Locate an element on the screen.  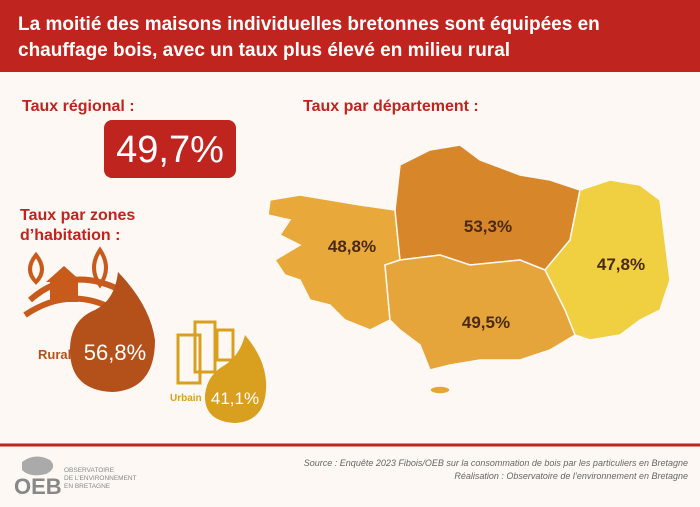
logo-line: EN BRETAGNE is located at coordinates (87, 486).